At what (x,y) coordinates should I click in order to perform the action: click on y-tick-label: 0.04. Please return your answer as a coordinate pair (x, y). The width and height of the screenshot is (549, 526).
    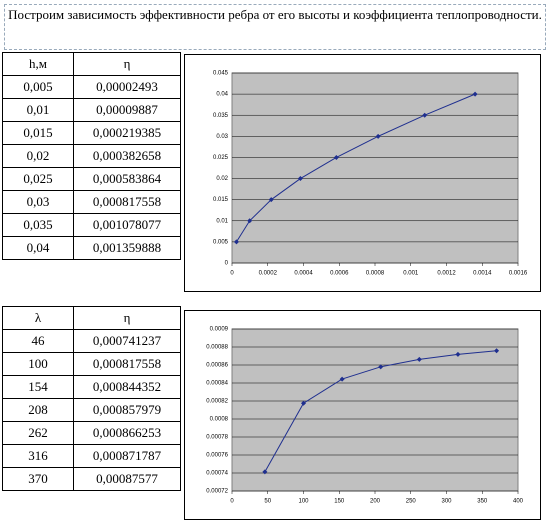
    Looking at the image, I should click on (222, 95).